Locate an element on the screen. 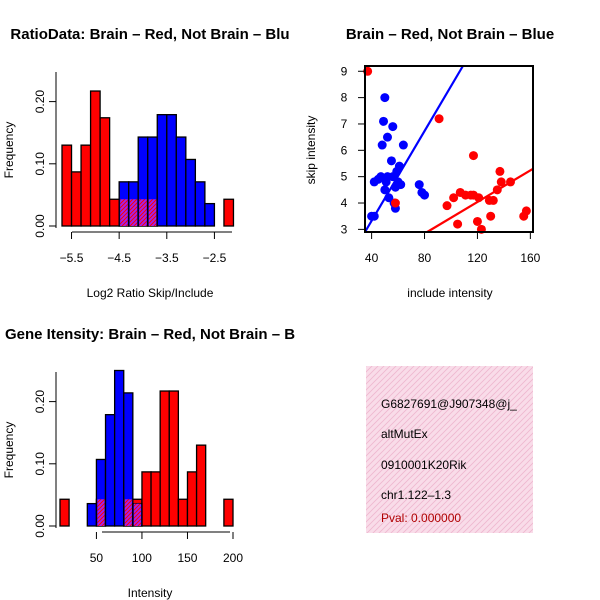  y-tick-label: 7 is located at coordinates (344, 124).